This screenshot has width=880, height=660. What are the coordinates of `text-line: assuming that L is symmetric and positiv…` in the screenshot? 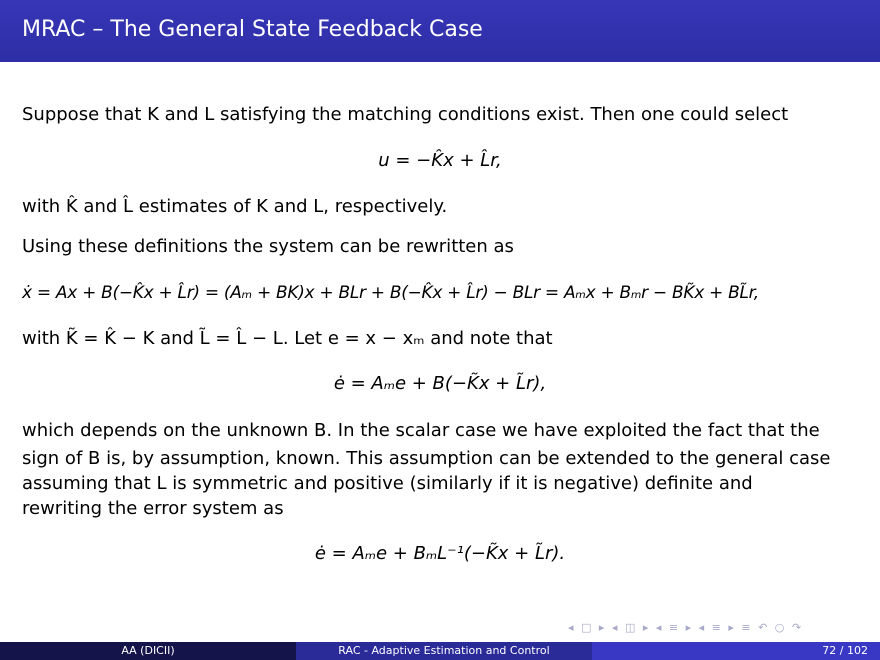 It's located at (387, 483).